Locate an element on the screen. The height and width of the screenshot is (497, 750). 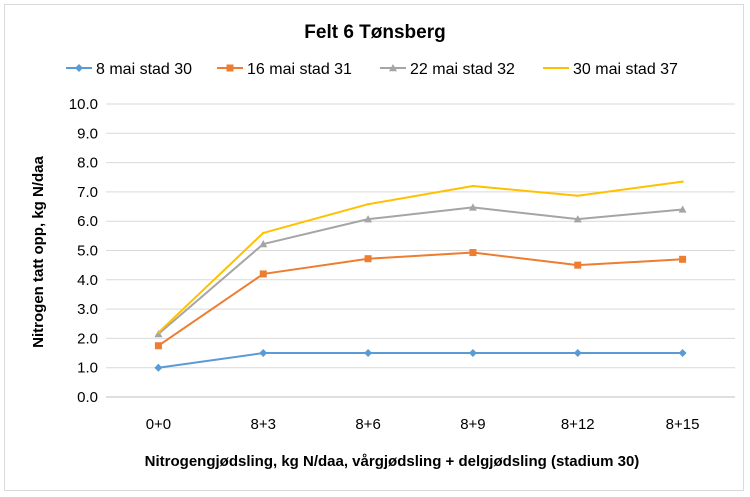
x-tick-label: 8+6 is located at coordinates (367, 424).